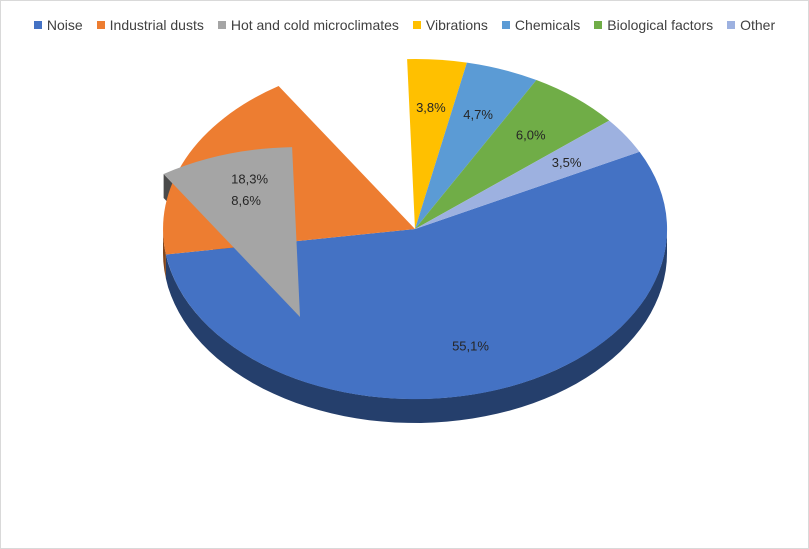 The image size is (809, 549). Describe the element at coordinates (249, 179) in the screenshot. I see `data-label-industrial-dusts: 18,3%` at that location.